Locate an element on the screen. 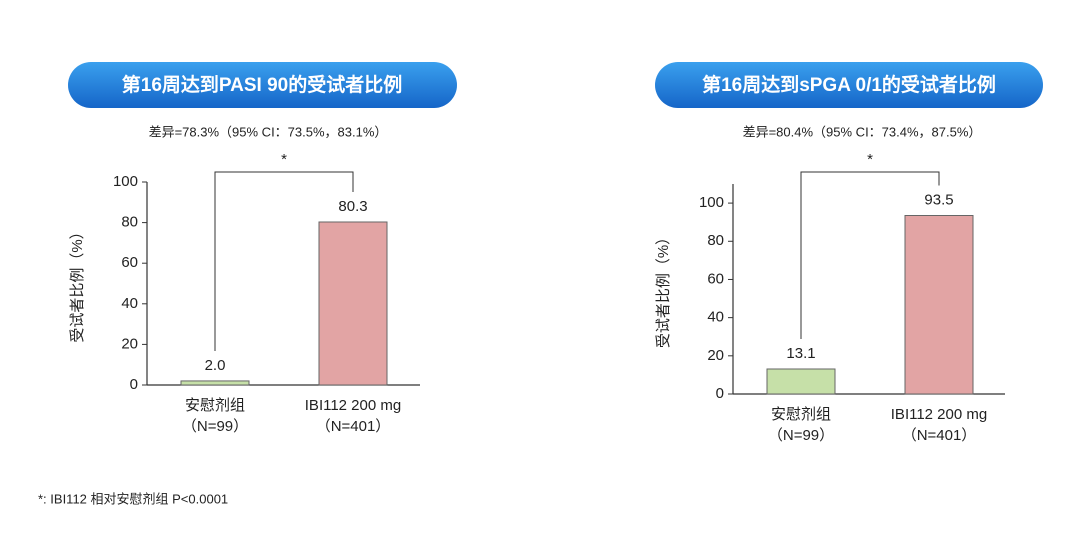  subtitle: 差异=80.4%（95% CI：73.4%，87.5%） is located at coordinates (862, 131).